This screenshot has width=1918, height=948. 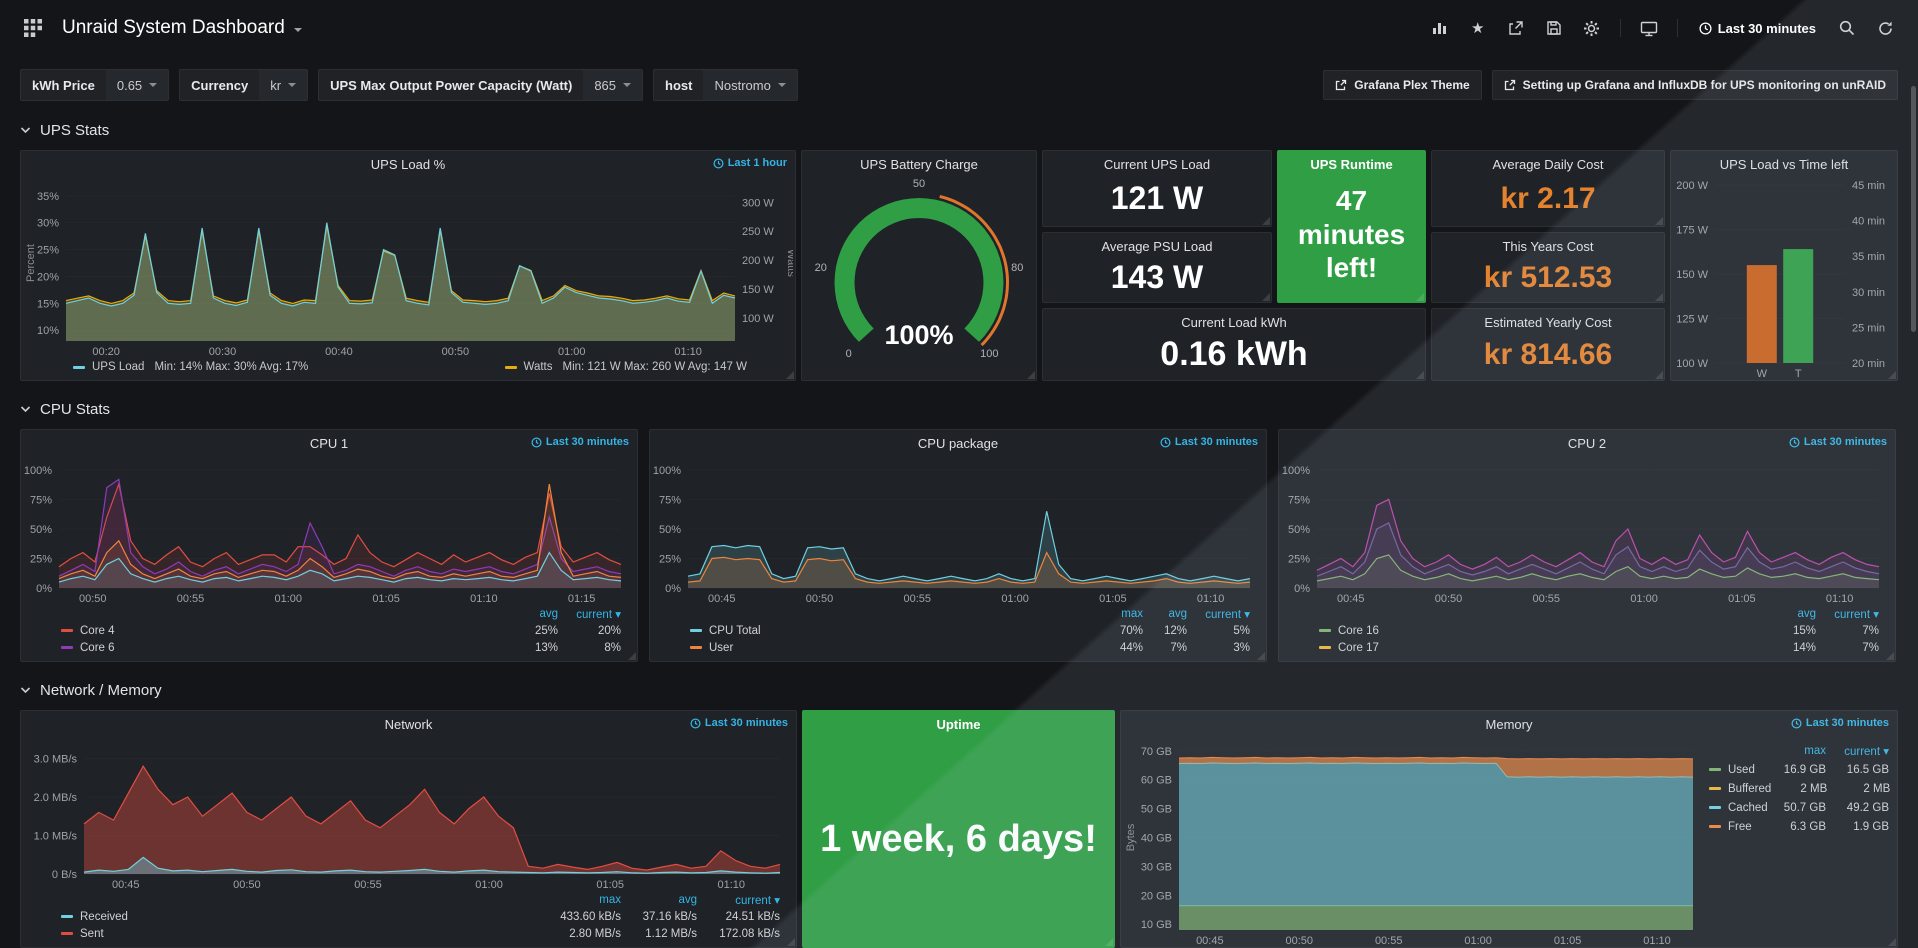 I want to click on legend-item: UPS Load Min: 14% Max: 30% Avg: 17%, so click(x=190, y=367).